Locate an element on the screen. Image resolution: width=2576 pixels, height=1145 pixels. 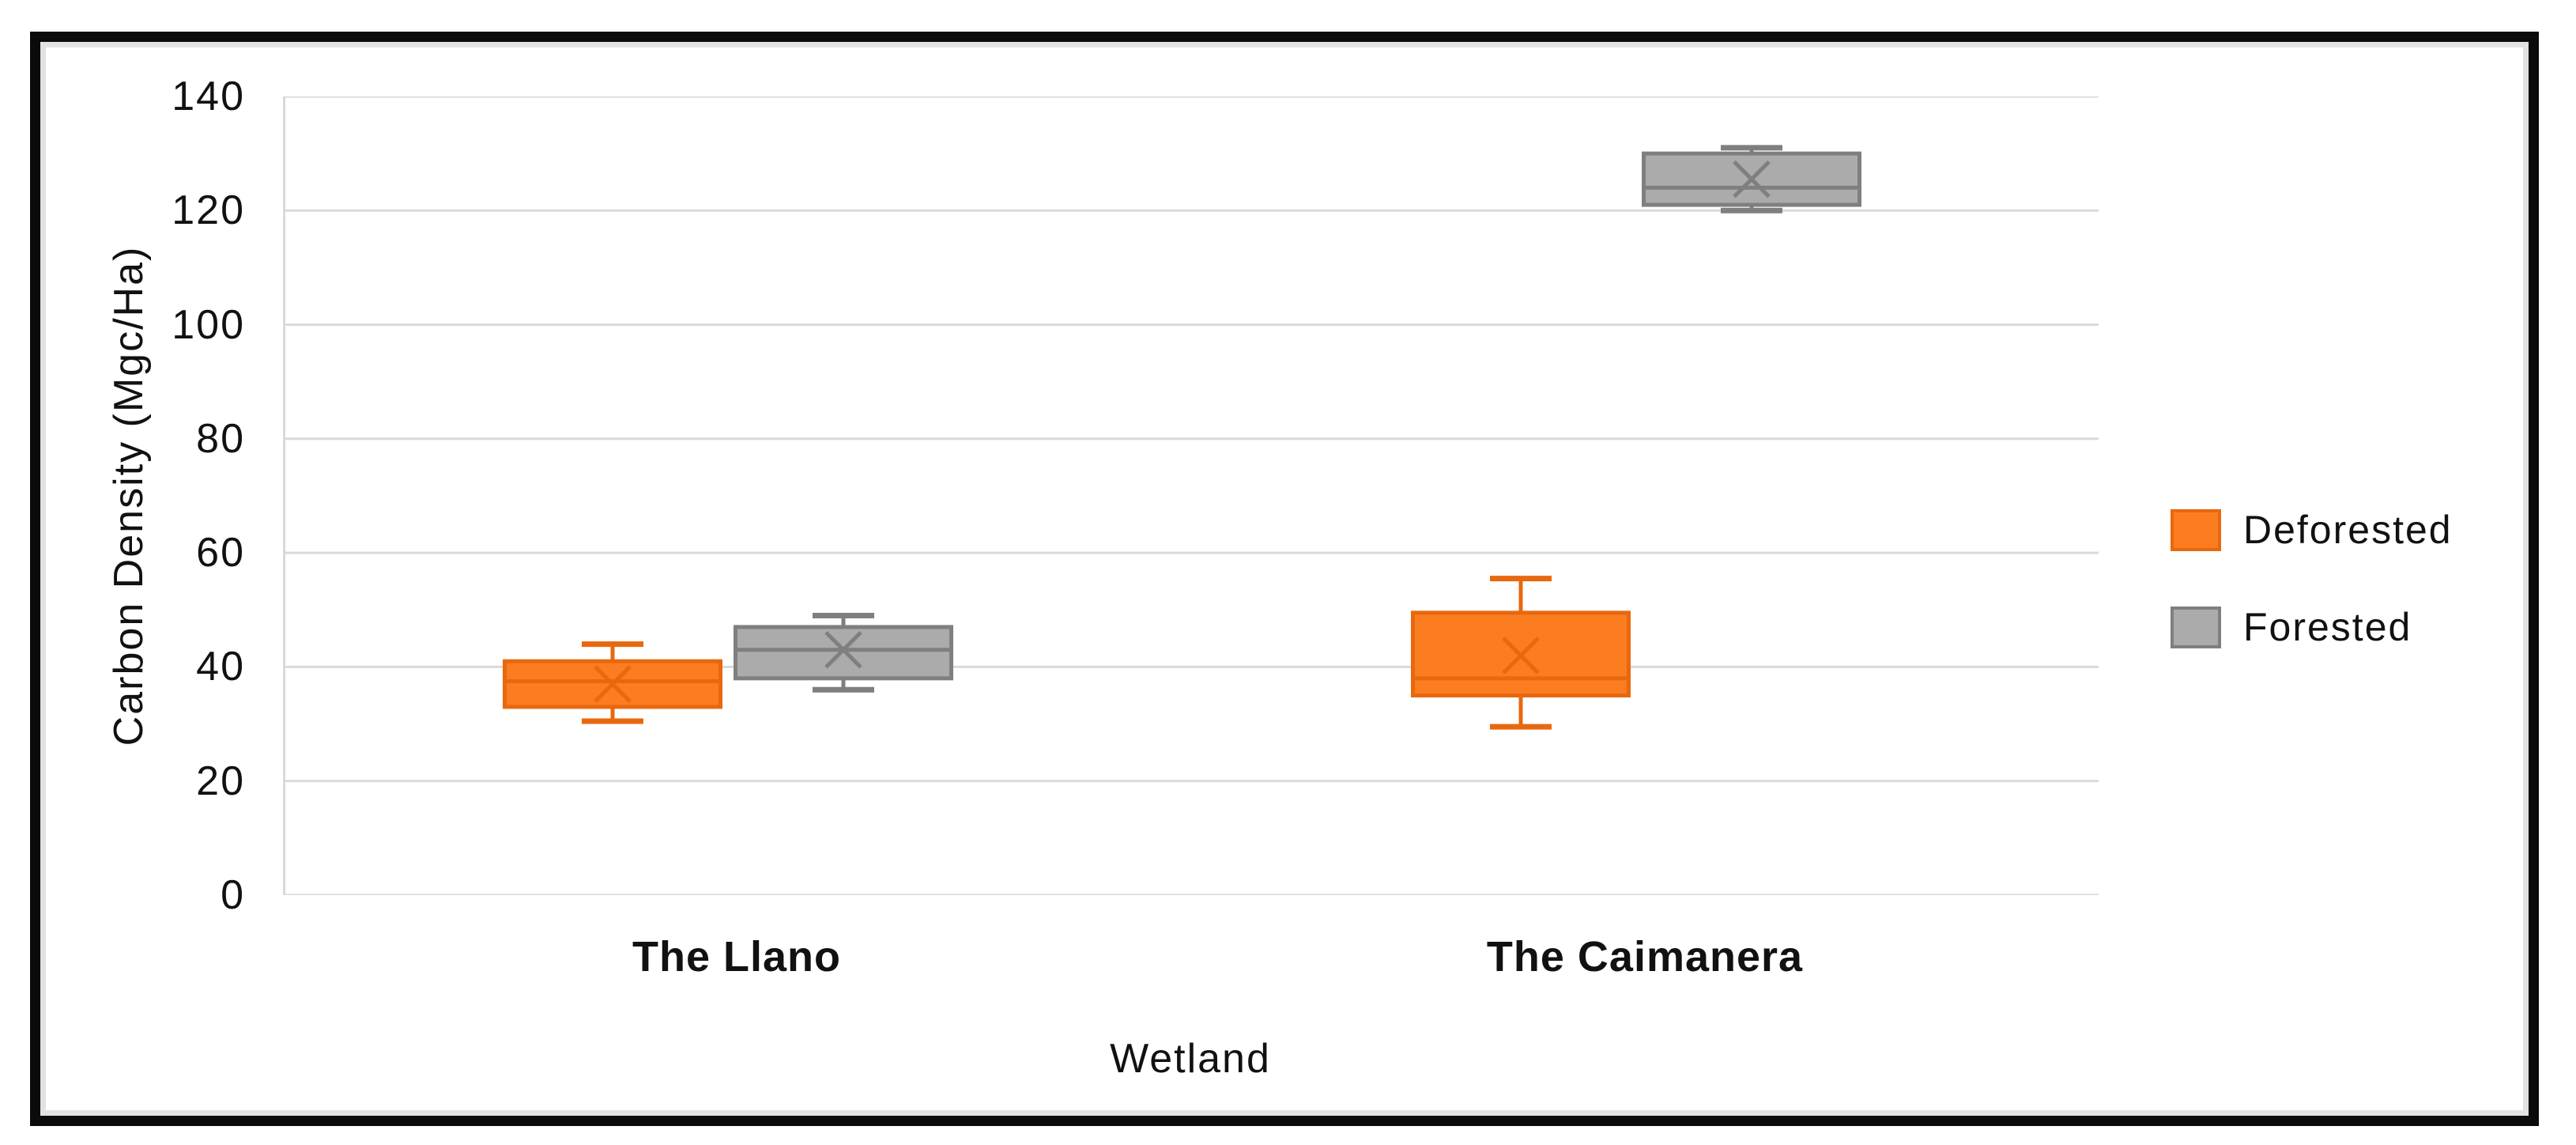
y-tick-label-80: 80 is located at coordinates (220, 438).